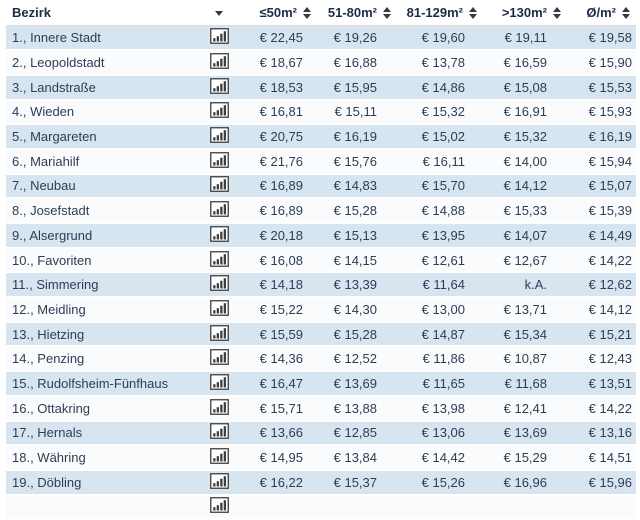 This screenshot has width=640, height=520. I want to click on district-name: 10., Favoriten, so click(101, 260).